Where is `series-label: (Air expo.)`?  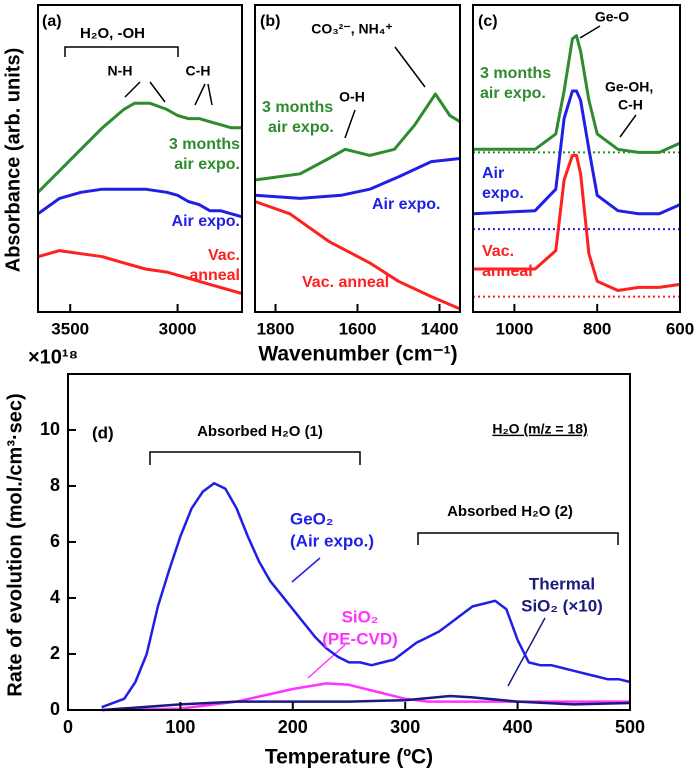 series-label: (Air expo.) is located at coordinates (332, 540).